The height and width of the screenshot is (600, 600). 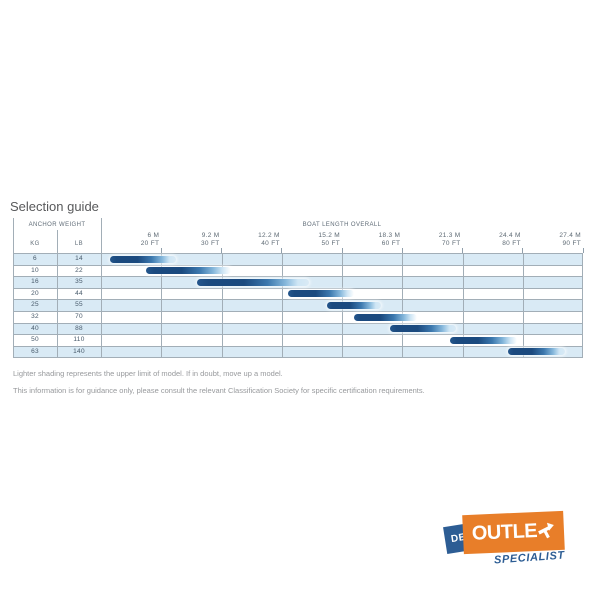 I want to click on axis-label-ft: 50 FT, so click(x=330, y=243).